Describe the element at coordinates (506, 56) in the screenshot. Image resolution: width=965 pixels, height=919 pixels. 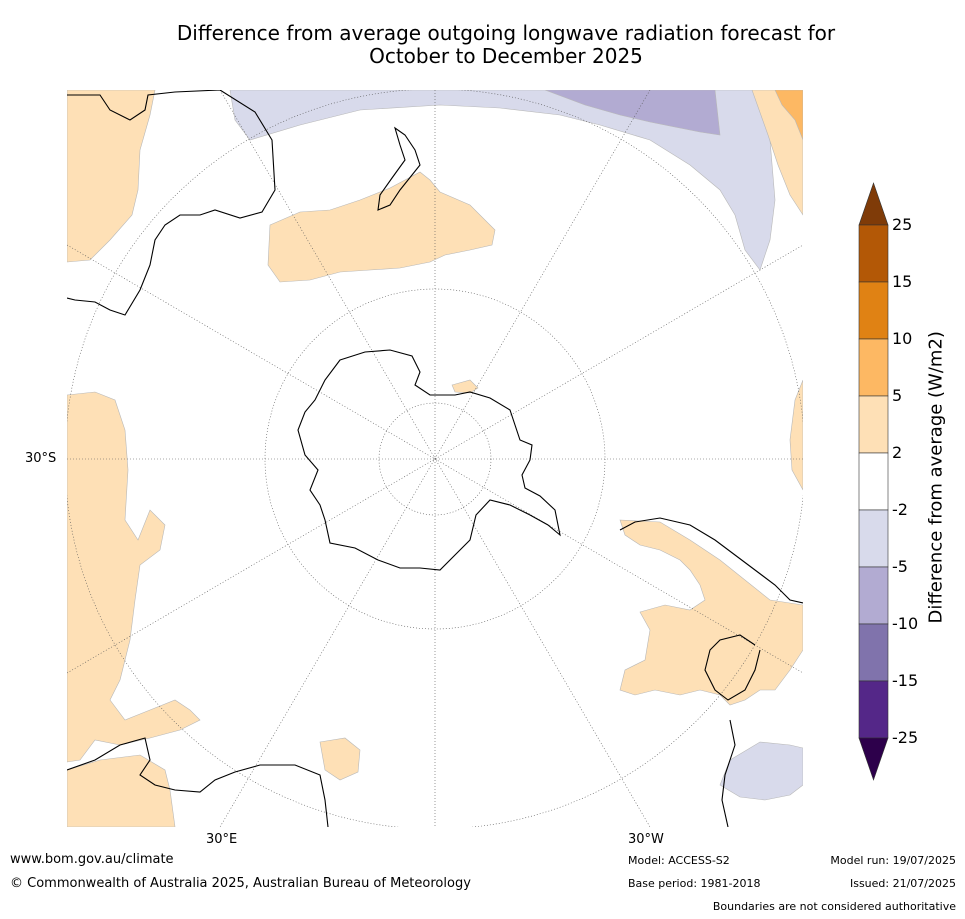
I see `title-line-2: October to December 2025` at that location.